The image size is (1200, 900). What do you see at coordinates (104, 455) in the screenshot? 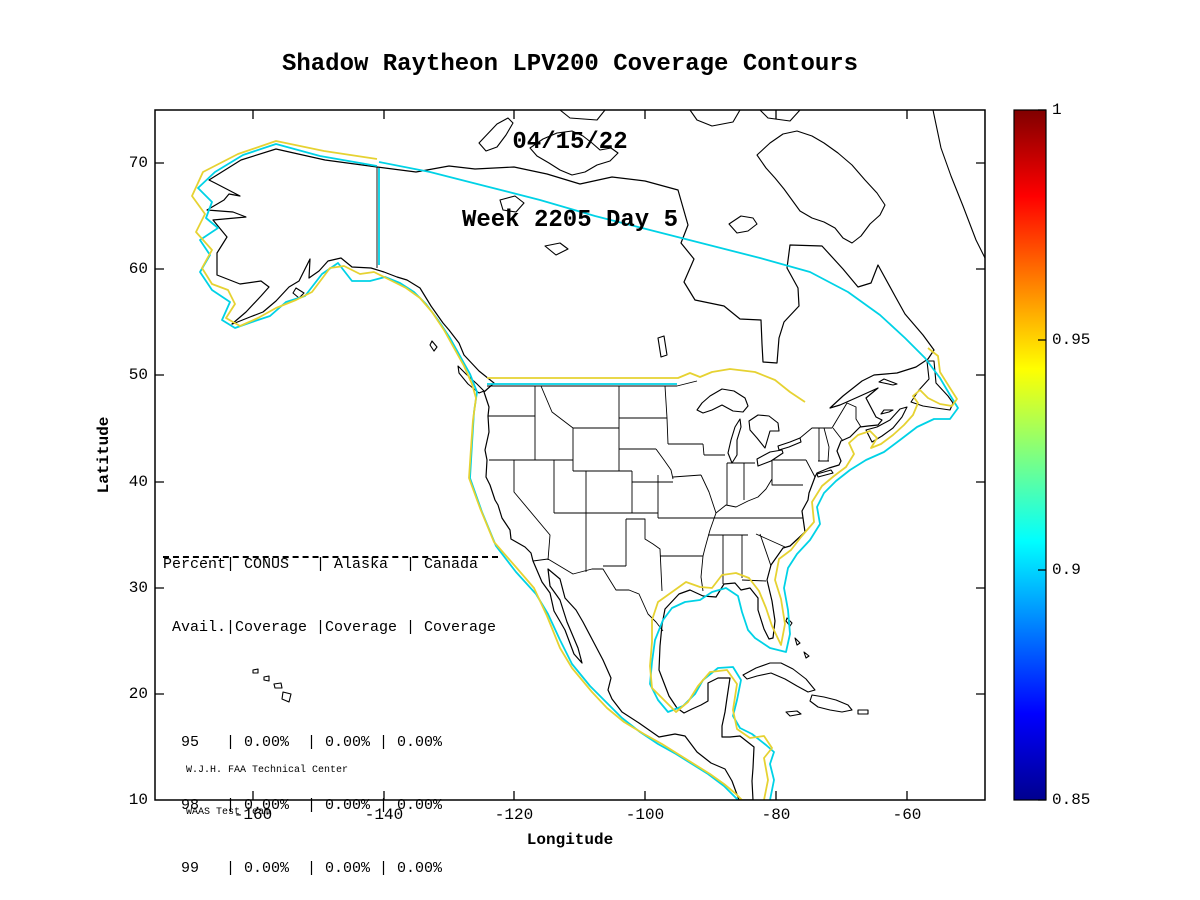
I see `y-axis-label: Latitude` at bounding box center [104, 455].